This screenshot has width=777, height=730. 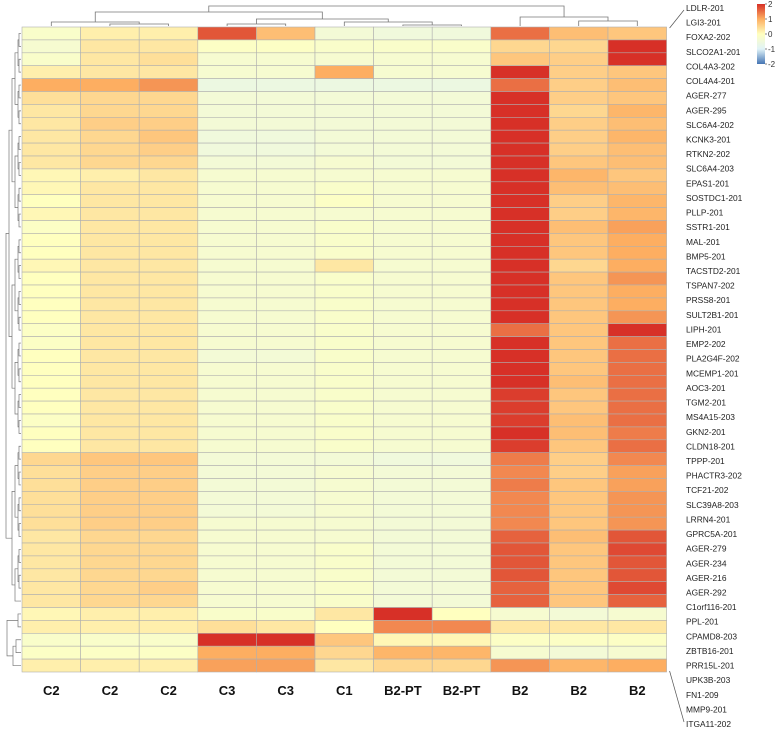 I want to click on column-label: B2, so click(x=578, y=690).